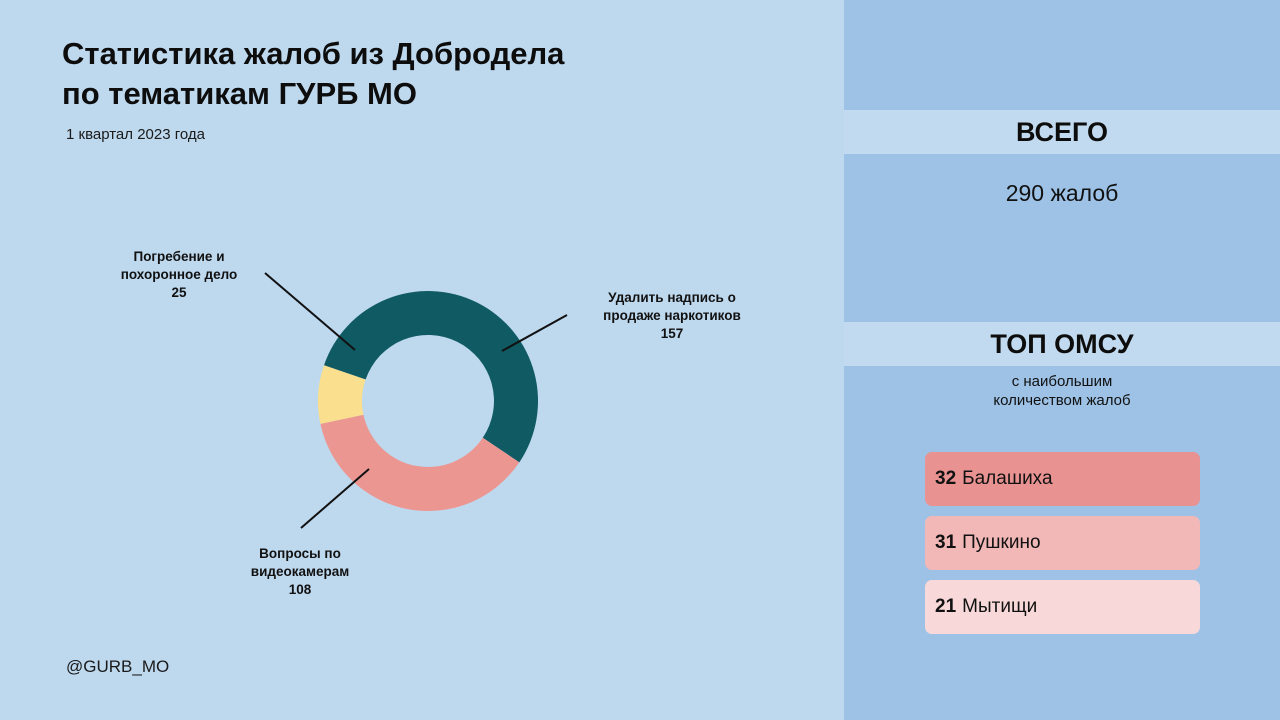  What do you see at coordinates (239, 93) in the screenshot?
I see `title-line-2: по тематикам ГУРБ МО` at bounding box center [239, 93].